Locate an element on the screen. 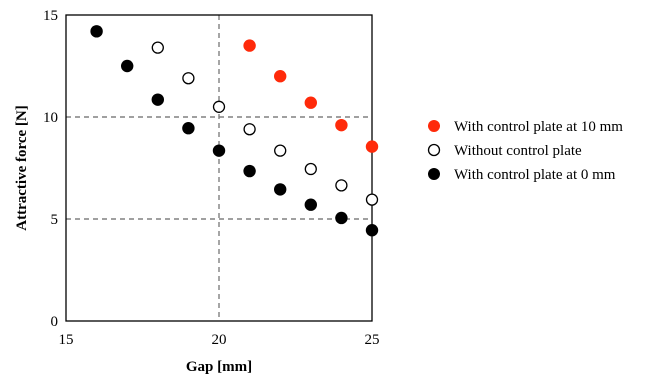 The height and width of the screenshot is (385, 649). x-tick-label: 20 is located at coordinates (219, 340).